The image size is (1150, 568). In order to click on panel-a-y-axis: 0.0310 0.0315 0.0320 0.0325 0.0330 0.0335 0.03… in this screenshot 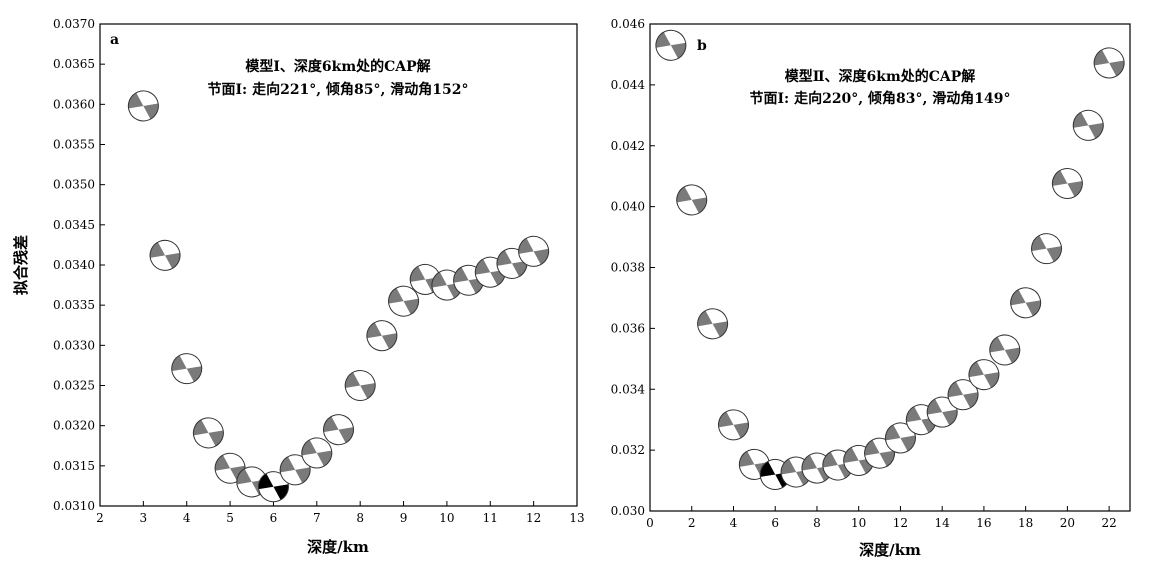, I will do `click(79, 265)`.